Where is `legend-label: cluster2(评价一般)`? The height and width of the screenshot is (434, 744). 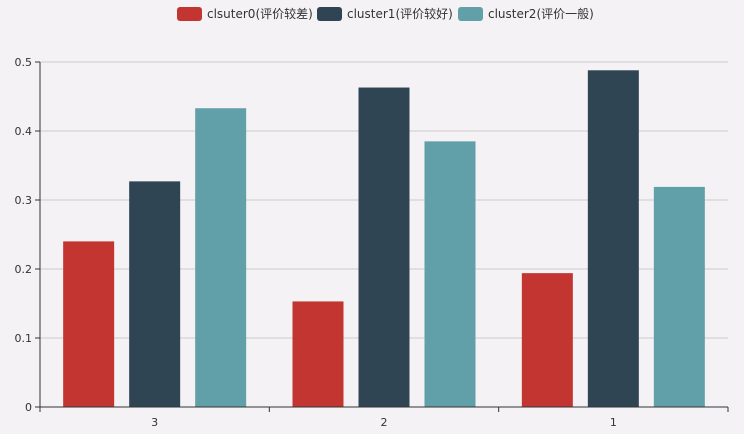 legend-label: cluster2(评价一般) is located at coordinates (541, 13).